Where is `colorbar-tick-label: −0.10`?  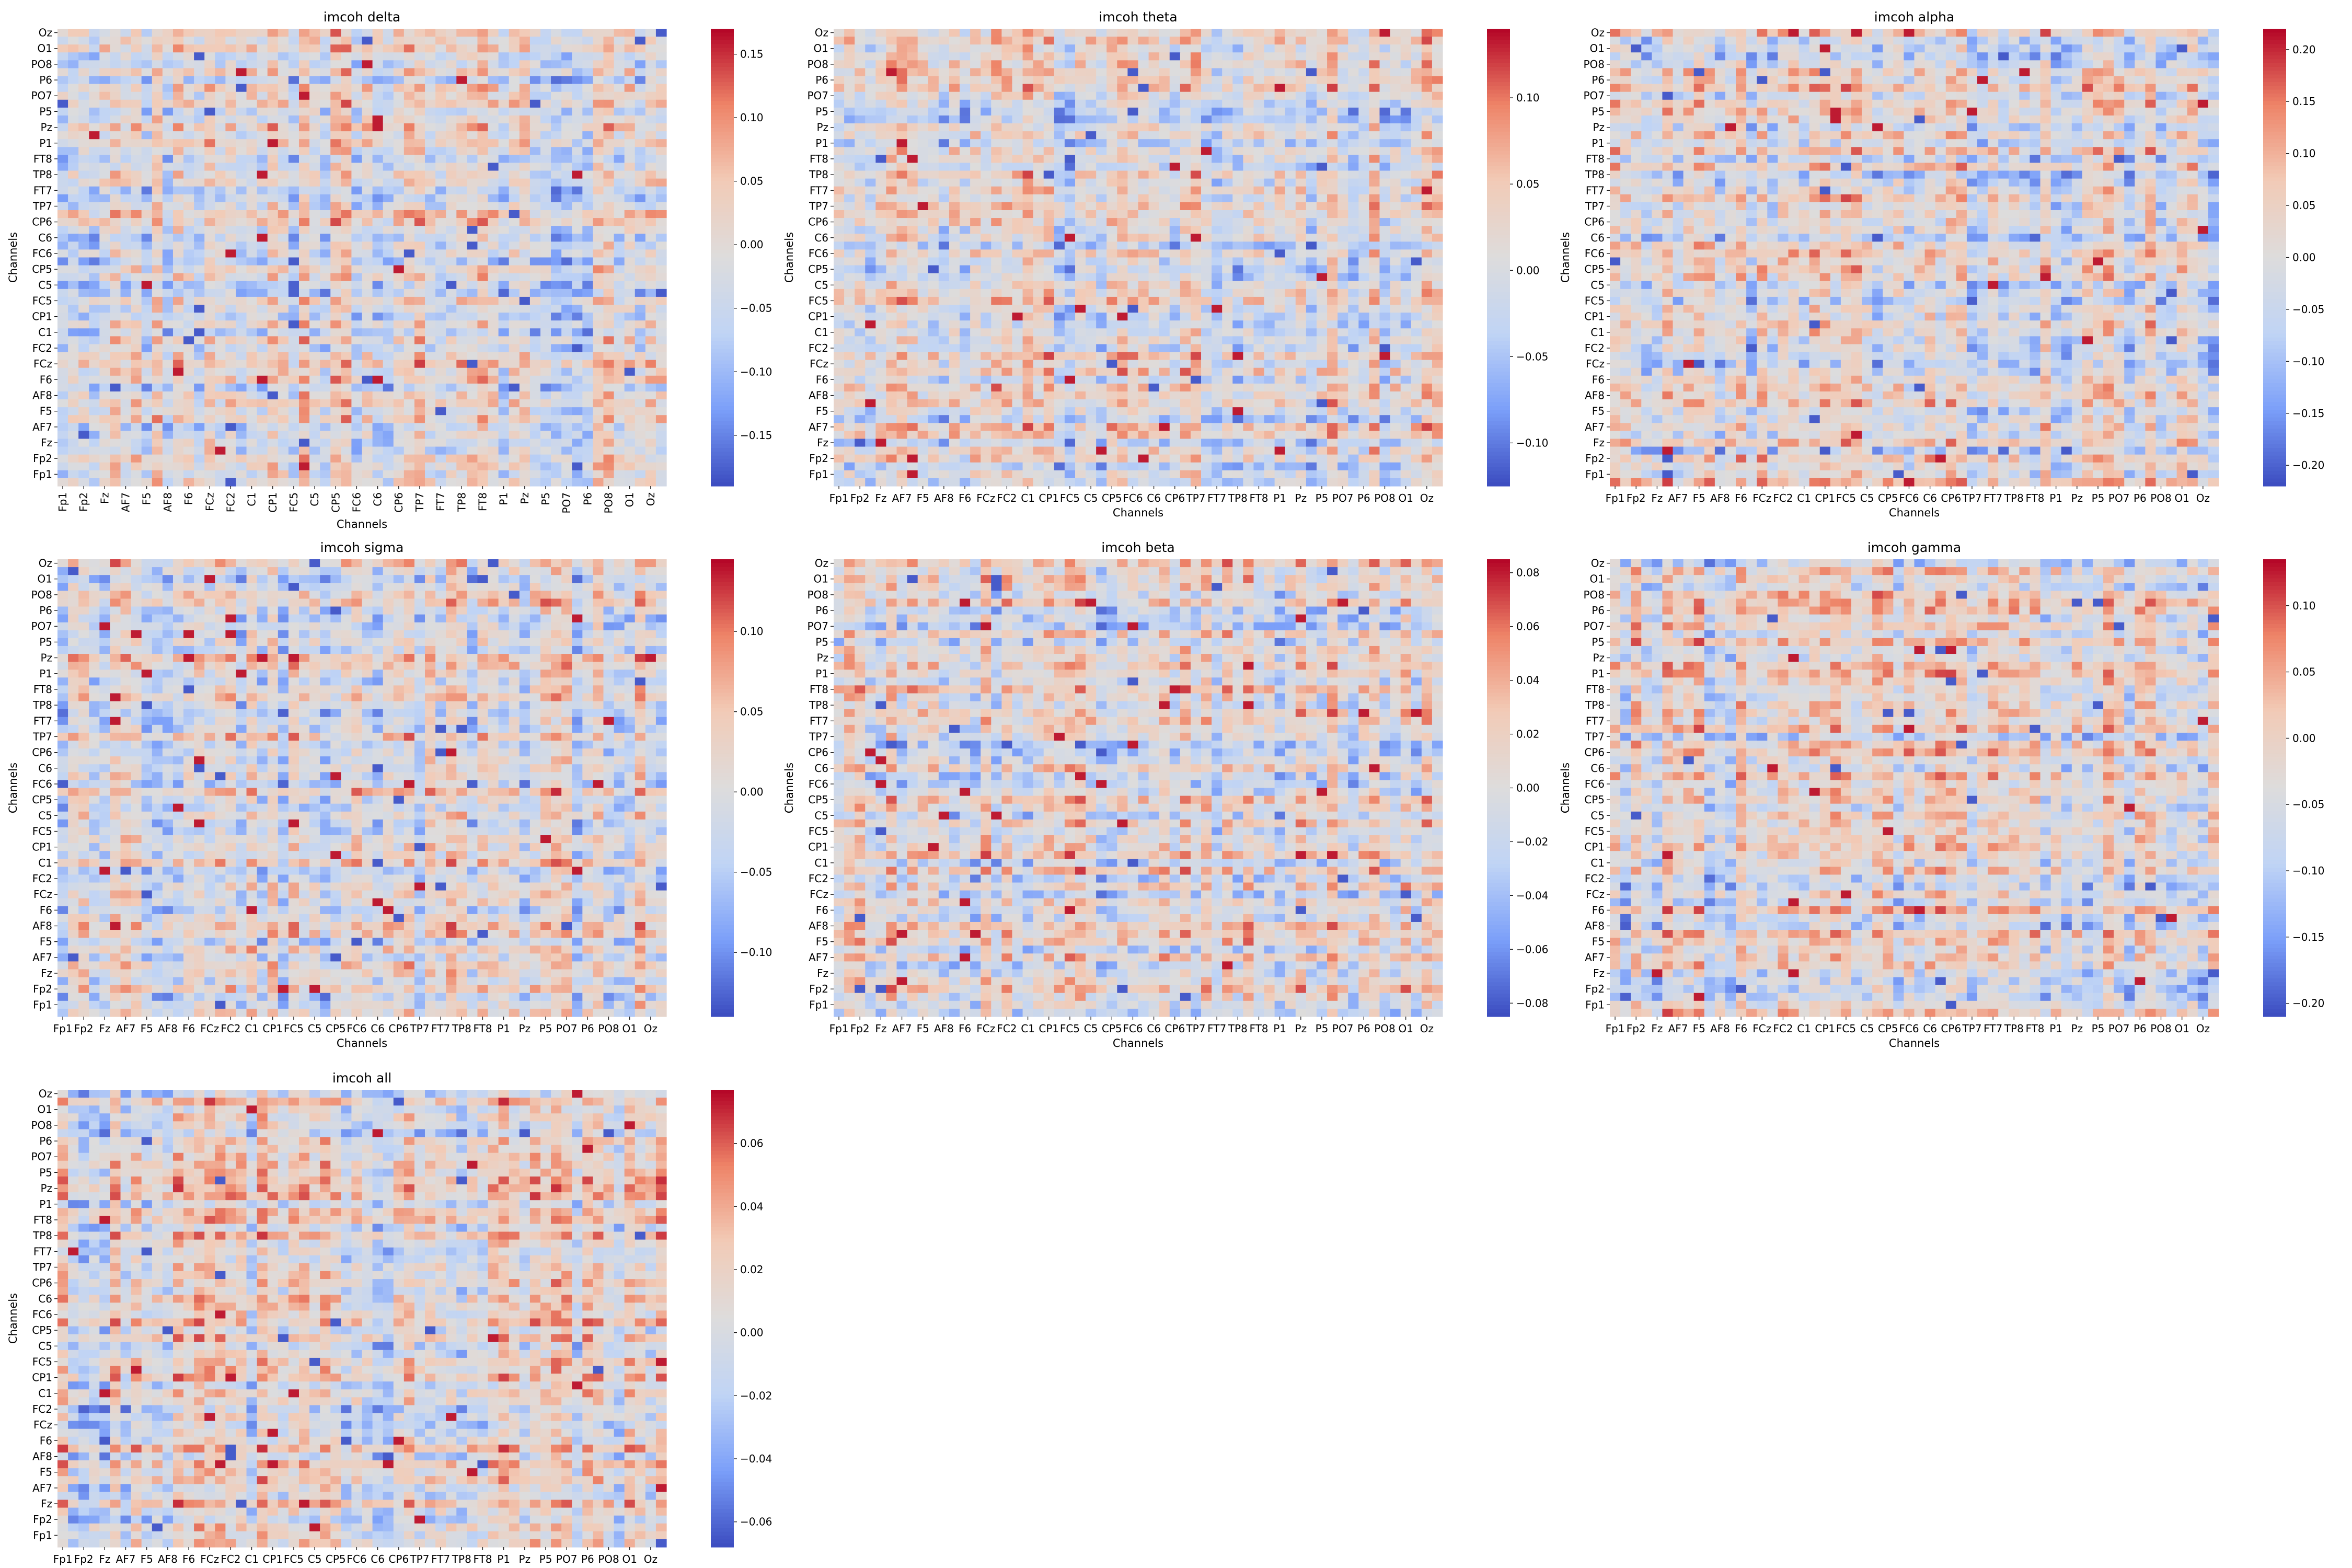
colorbar-tick-label: −0.10 is located at coordinates (756, 371).